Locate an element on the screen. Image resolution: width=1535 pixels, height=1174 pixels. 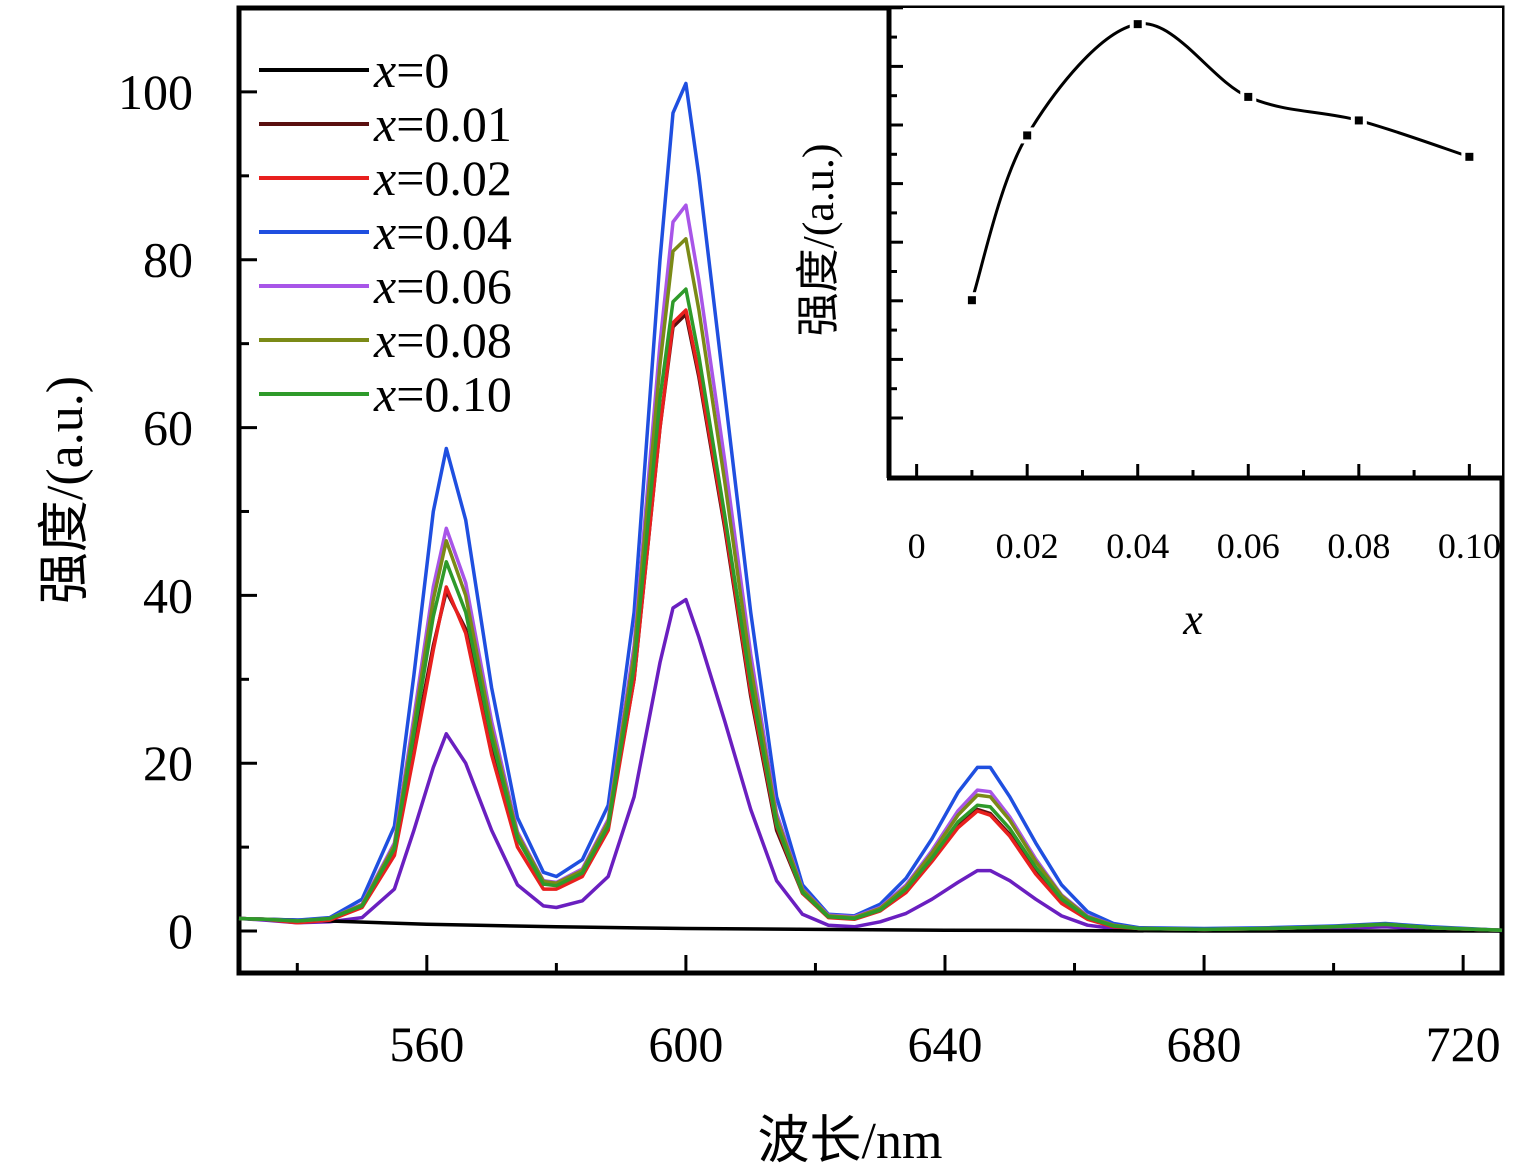
legend-label: x=0.10 is located at coordinates (442, 394).